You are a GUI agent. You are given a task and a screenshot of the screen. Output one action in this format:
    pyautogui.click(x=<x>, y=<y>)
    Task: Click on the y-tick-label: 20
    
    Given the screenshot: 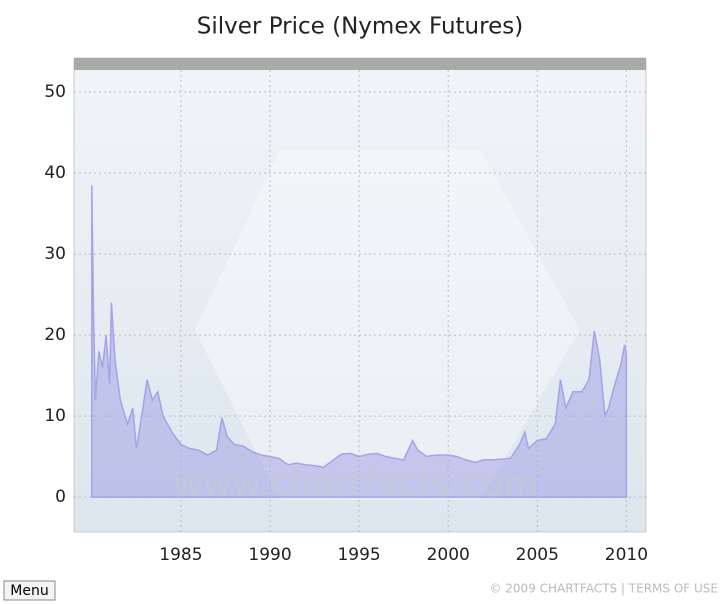 What is the action you would take?
    pyautogui.click(x=55, y=335)
    